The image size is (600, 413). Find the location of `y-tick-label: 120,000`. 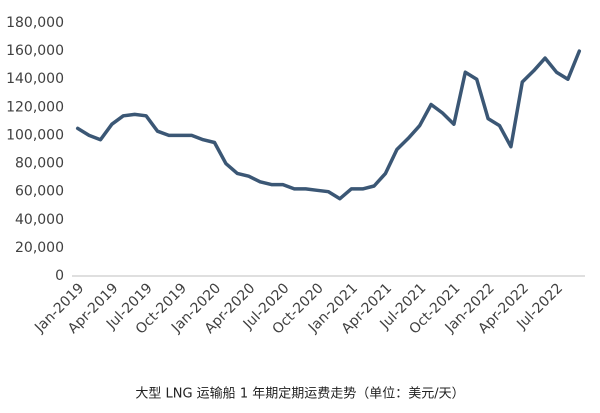

y-tick-label: 120,000 is located at coordinates (35, 107).